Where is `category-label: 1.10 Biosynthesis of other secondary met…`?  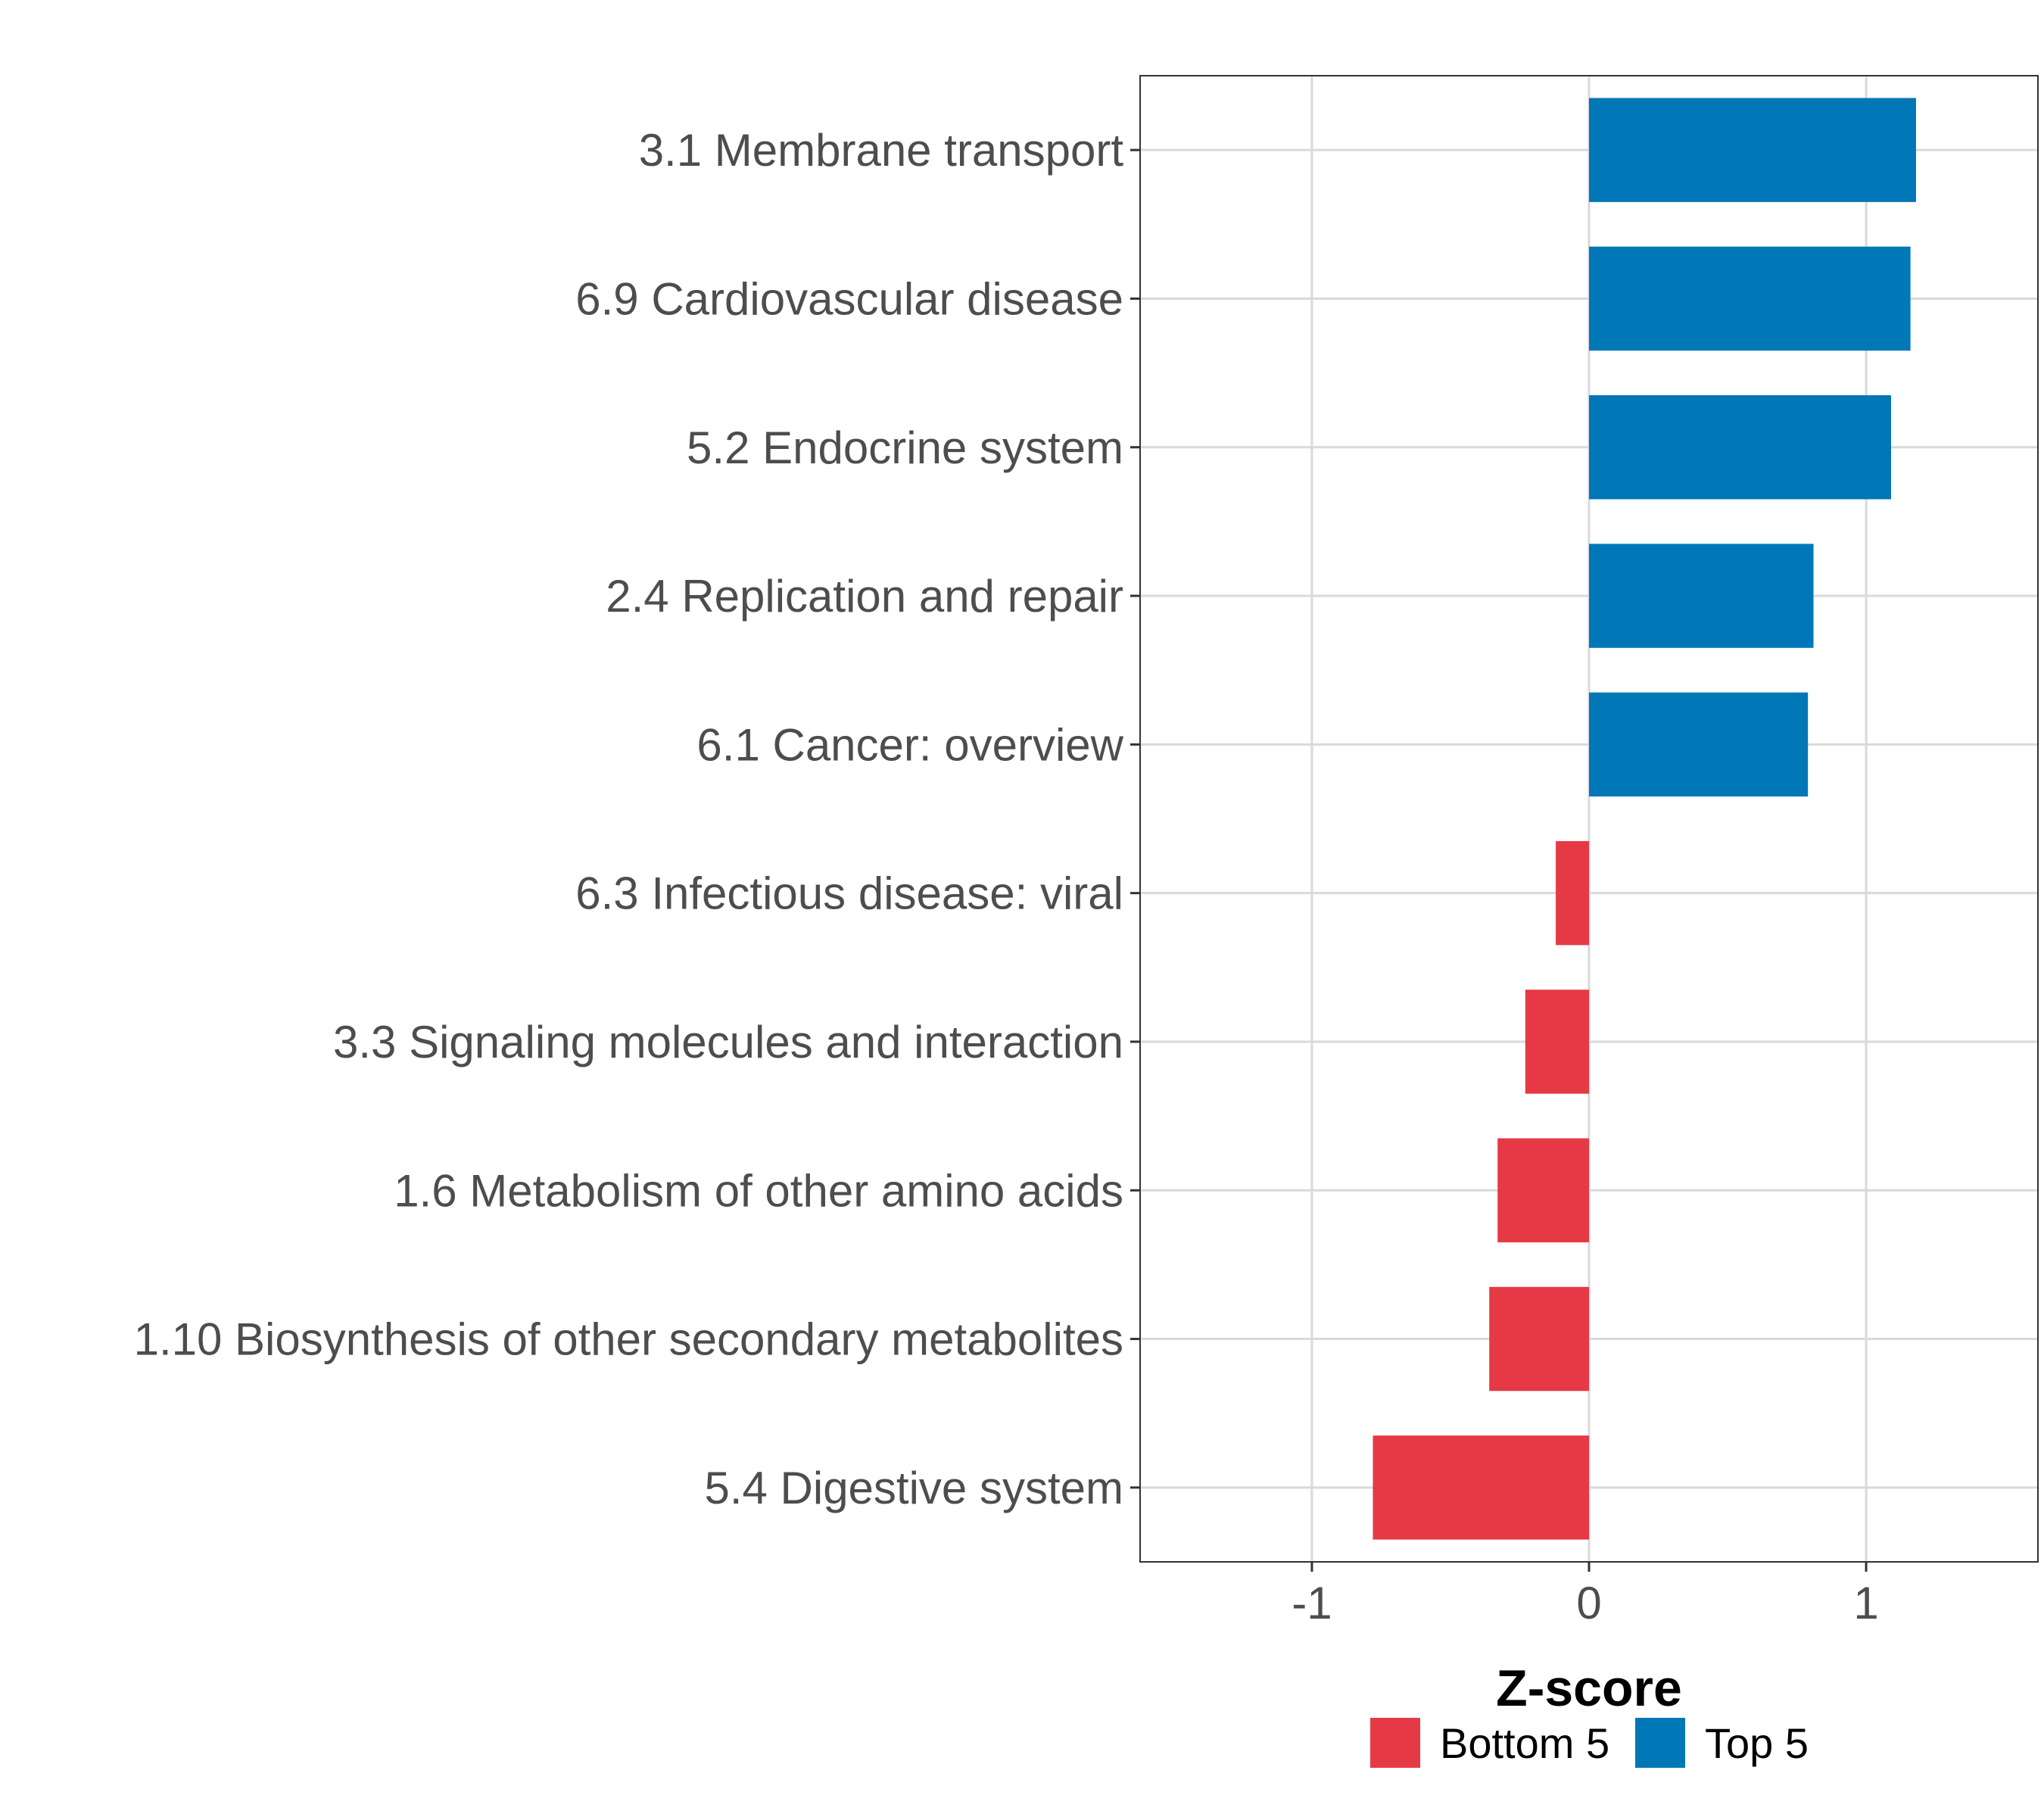
category-label: 1.10 Biosynthesis of other secondary met… is located at coordinates (628, 1339).